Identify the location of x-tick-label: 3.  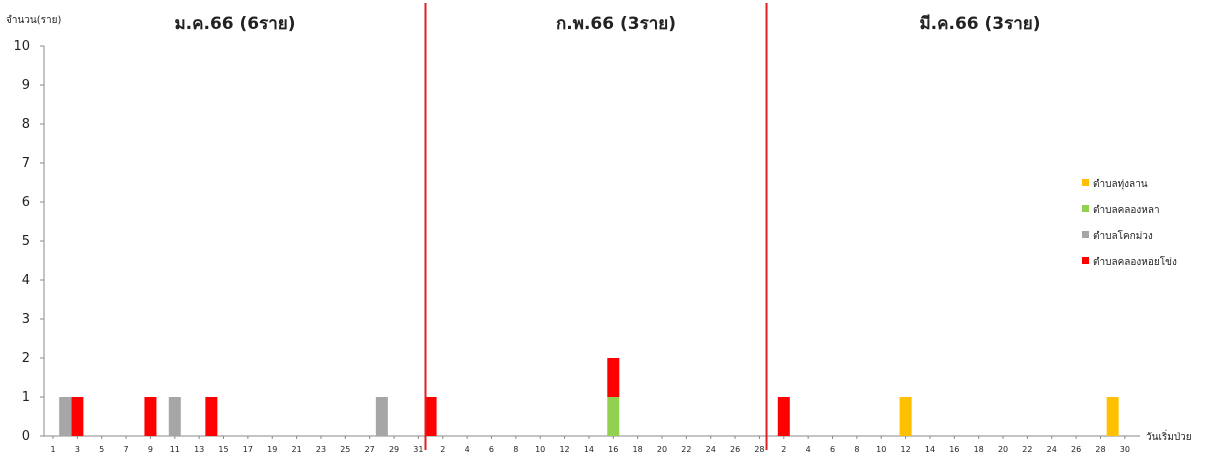
(77, 449).